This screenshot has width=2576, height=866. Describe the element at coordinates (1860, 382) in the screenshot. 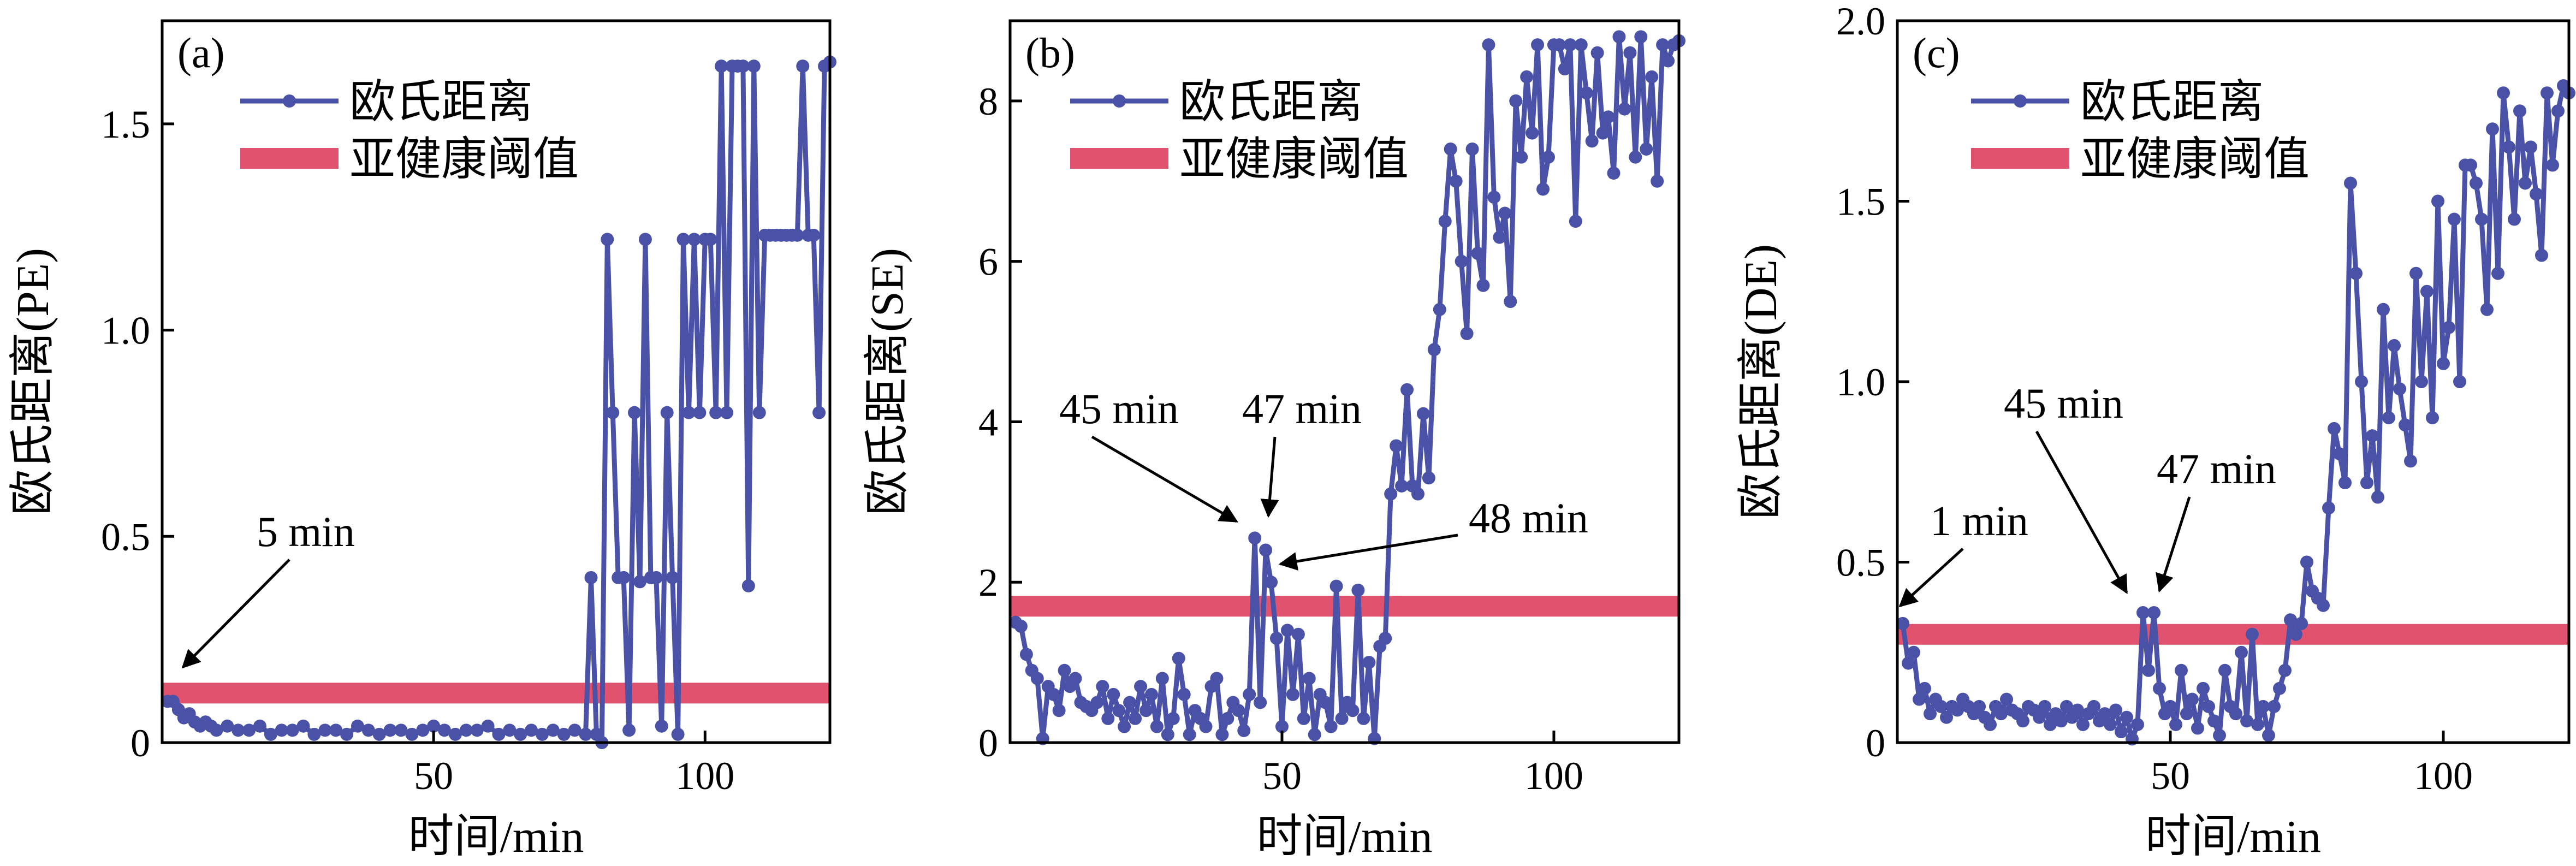

I see `y-tick-label: 1.0` at that location.